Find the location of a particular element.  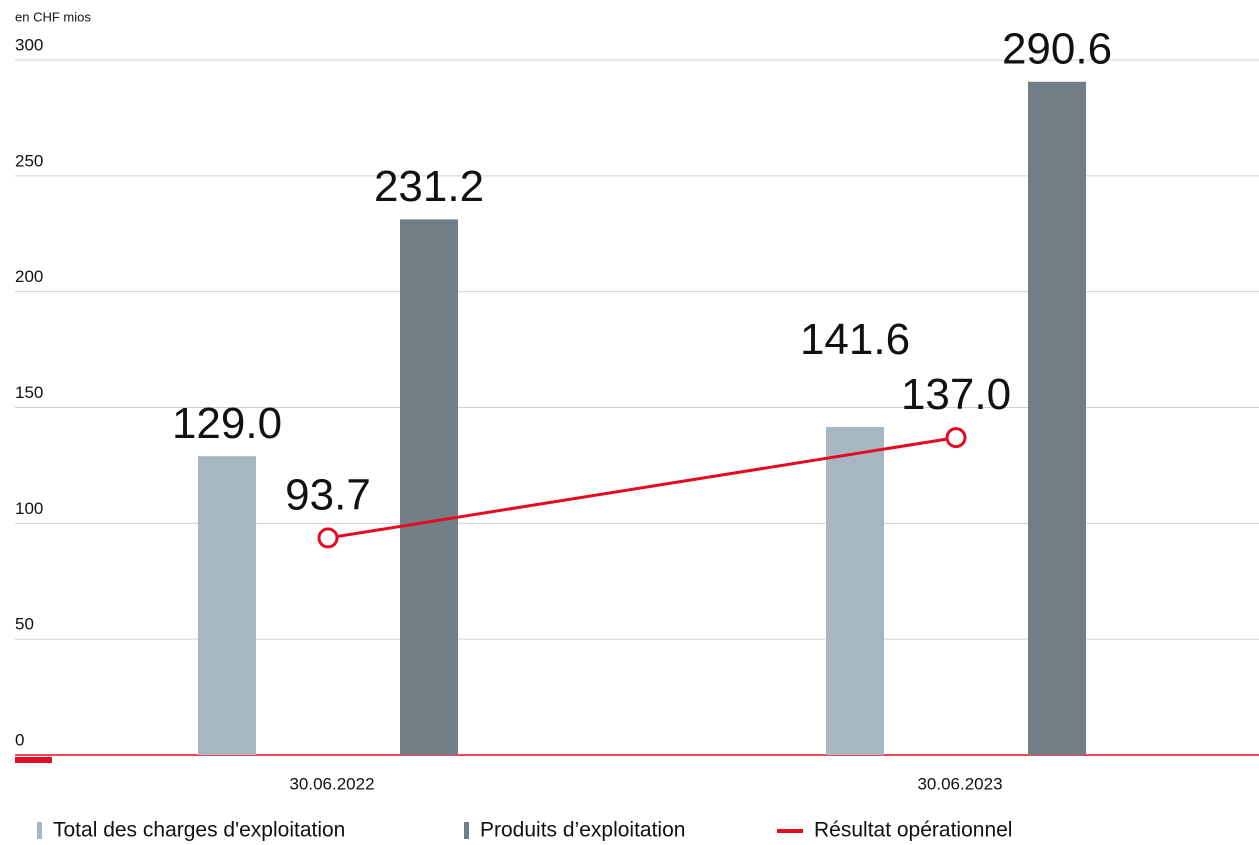

legend-label: Total des charges d'exploitation is located at coordinates (199, 830).